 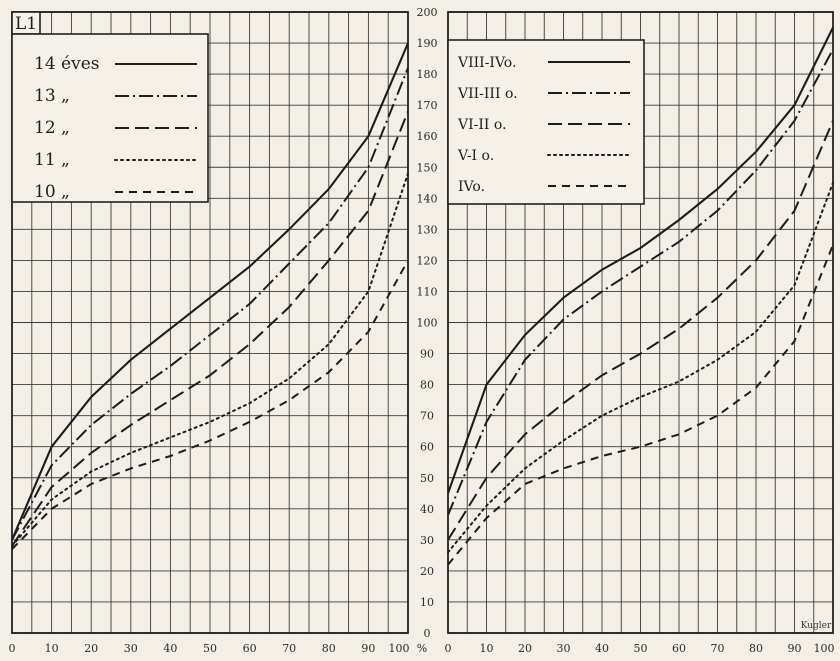 I want to click on y-tick-label: 90, so click(x=427, y=354).